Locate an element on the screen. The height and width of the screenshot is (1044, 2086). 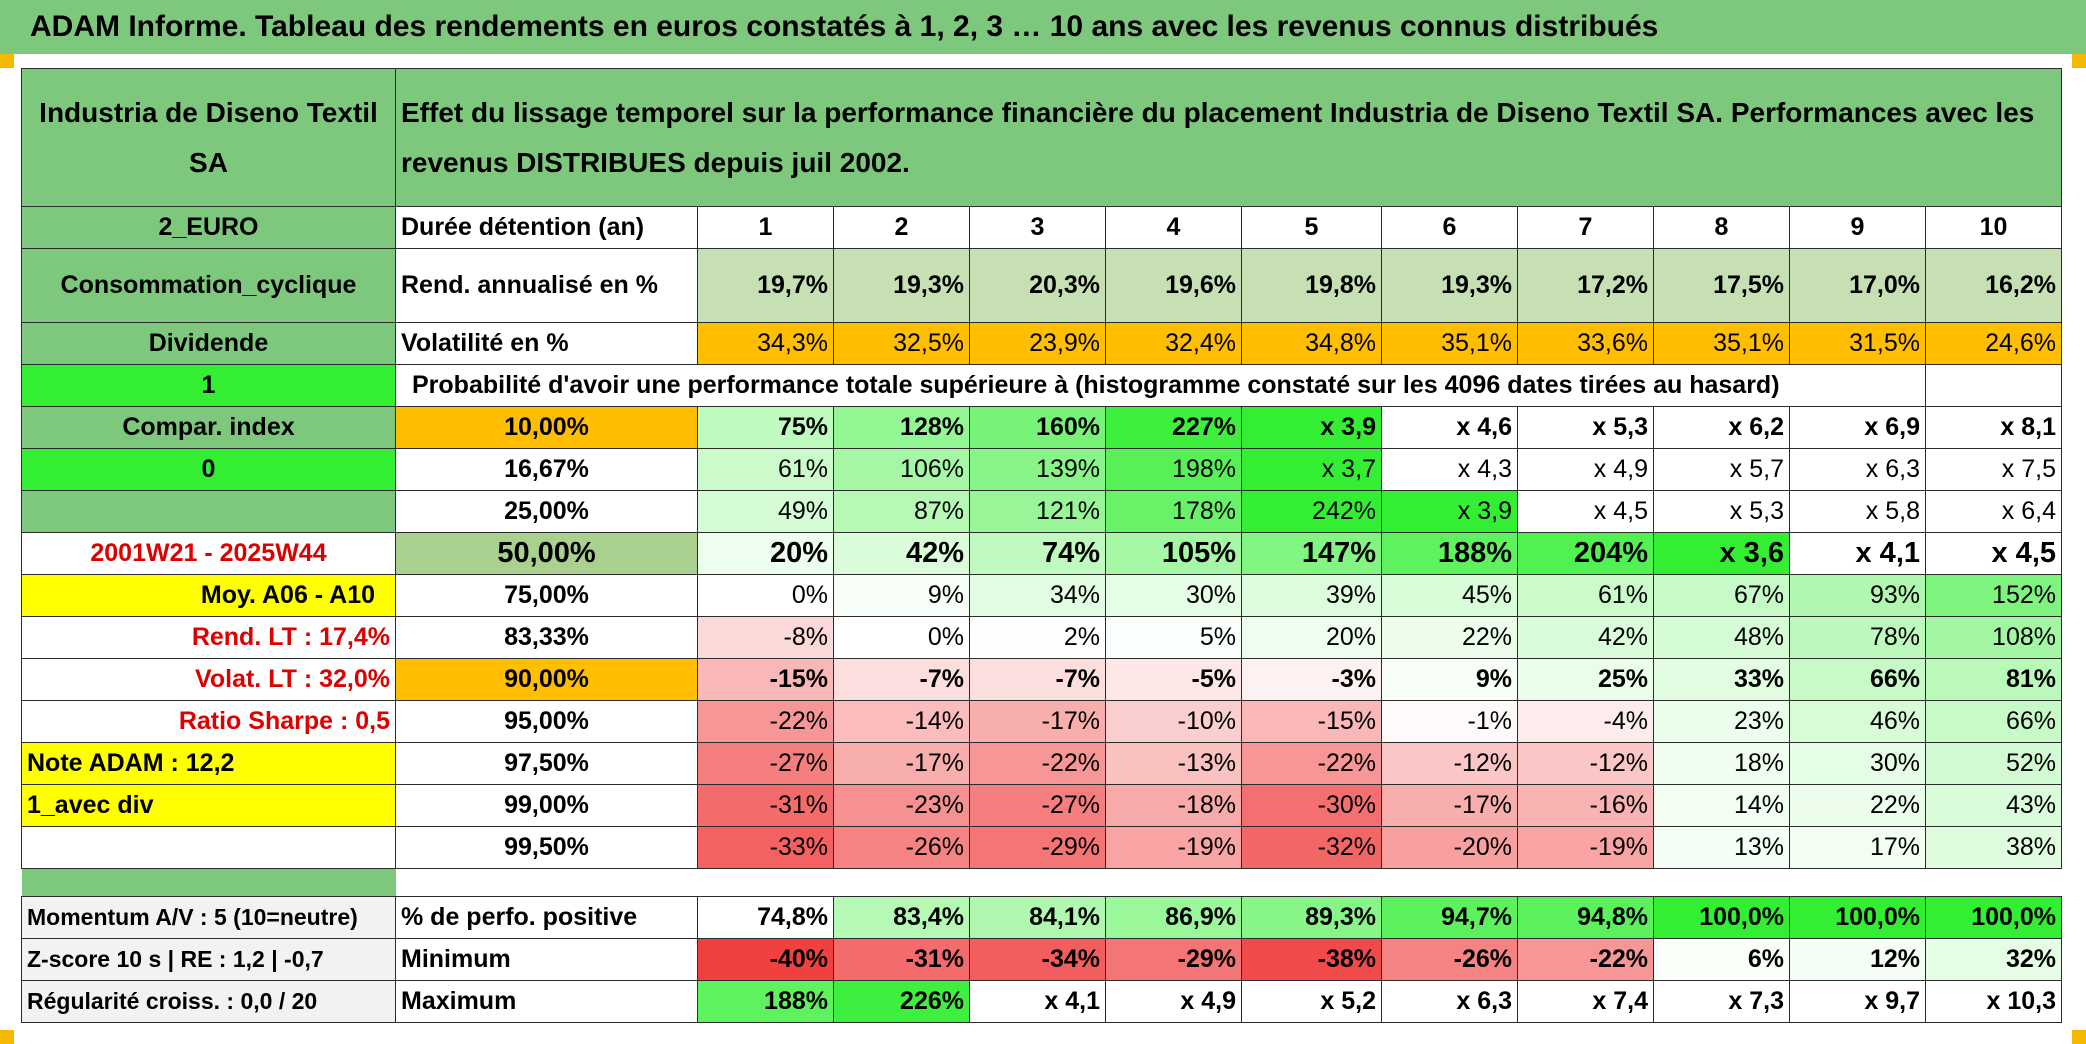
percentile-value: 139% is located at coordinates (1037, 469).